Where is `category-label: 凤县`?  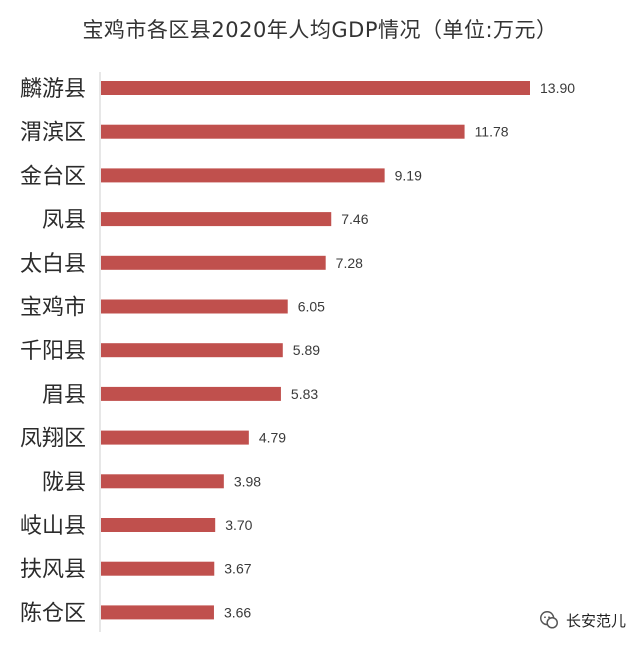
category-label: 凤县 is located at coordinates (64, 220).